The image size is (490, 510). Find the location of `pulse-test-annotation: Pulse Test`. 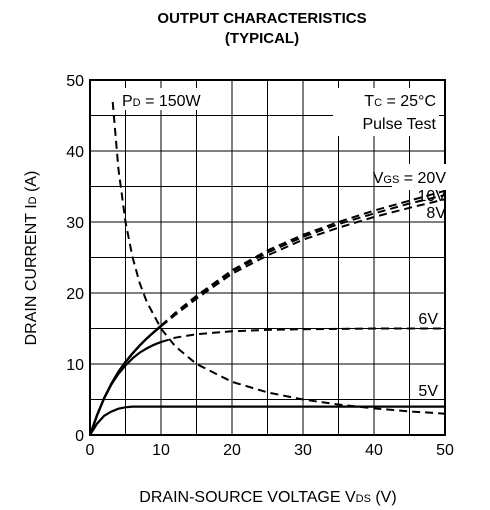

pulse-test-annotation: Pulse Test is located at coordinates (399, 124).